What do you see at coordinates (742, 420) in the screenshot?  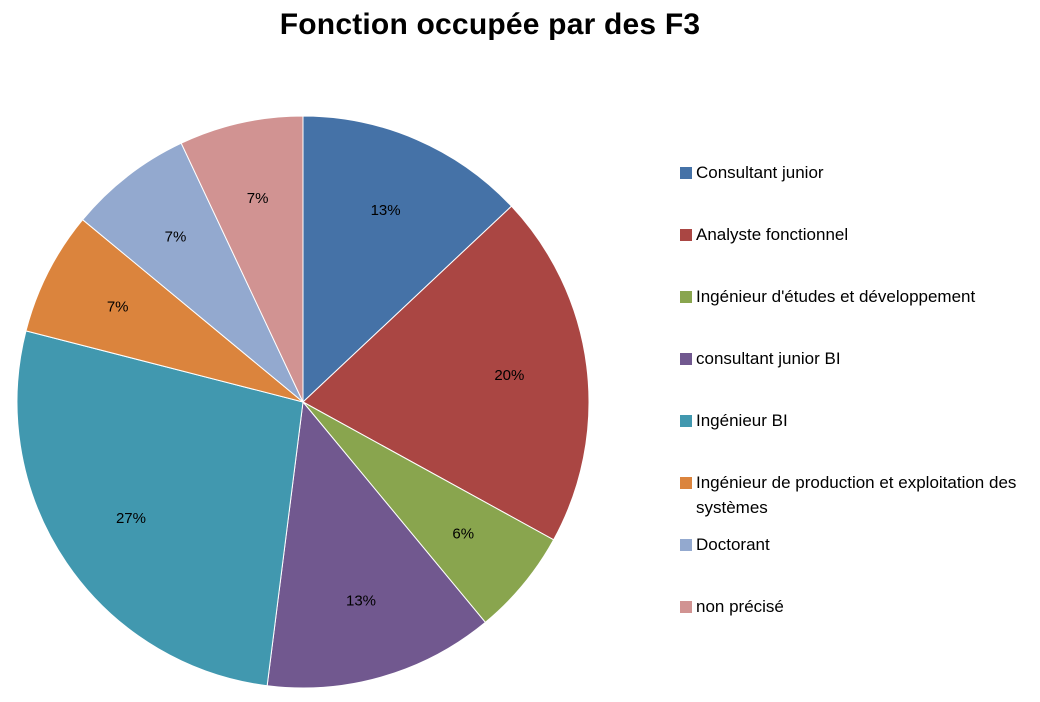 I see `legend-label: Ingénieur BI` at bounding box center [742, 420].